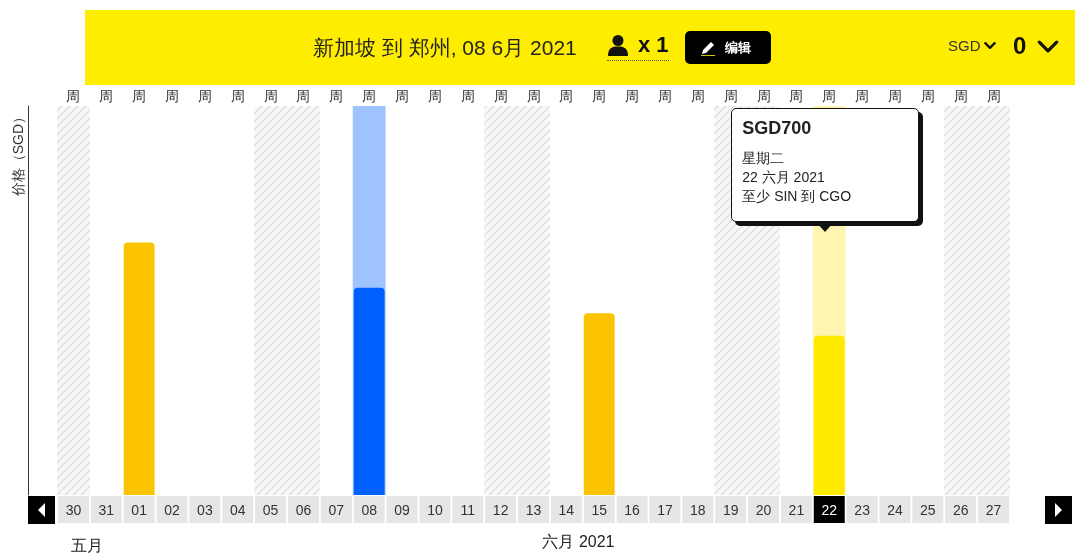 This screenshot has height=559, width=1080. Describe the element at coordinates (445, 47) in the screenshot. I see `chart-title: 新加坡 到 郑州, 08 6月 2021` at that location.